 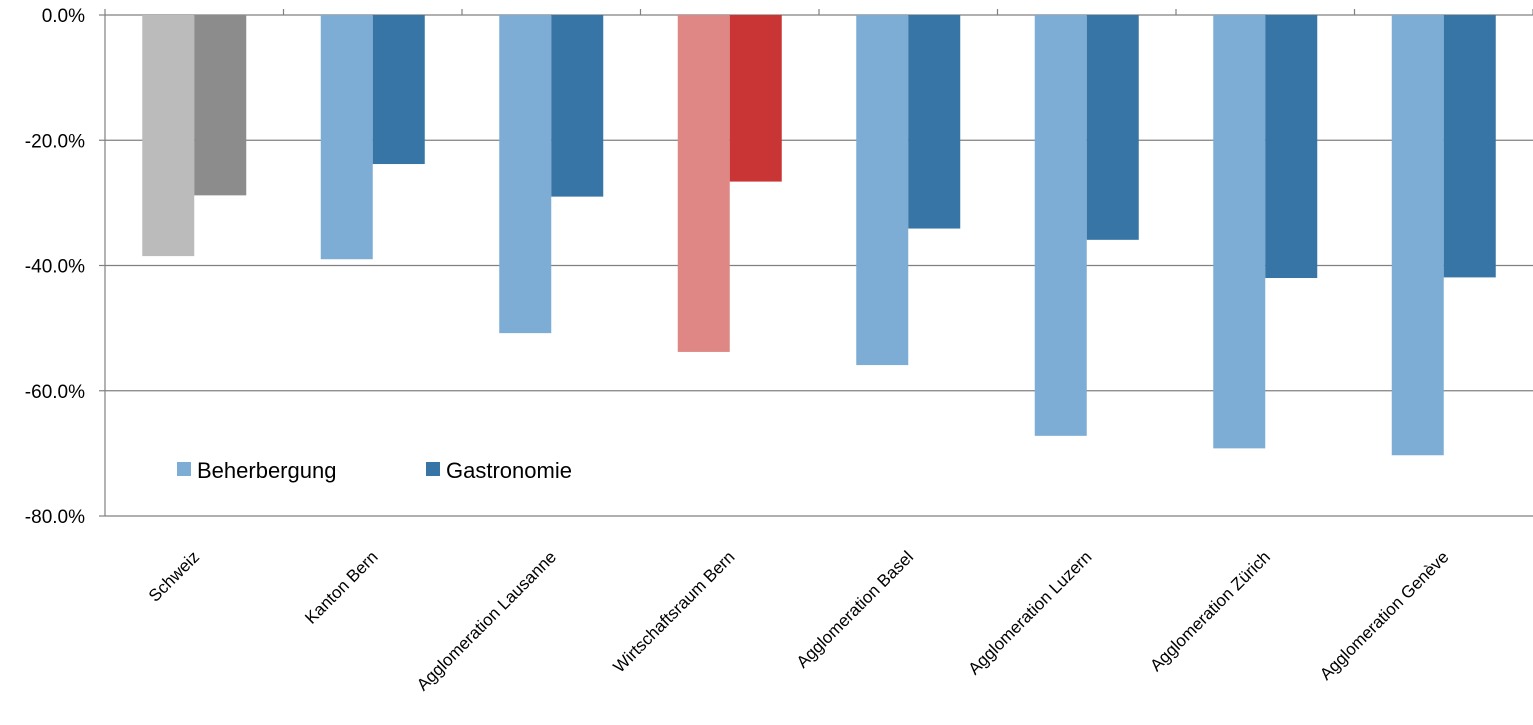 I want to click on bar-gastronomie-agglomeration-basel, so click(x=934, y=122).